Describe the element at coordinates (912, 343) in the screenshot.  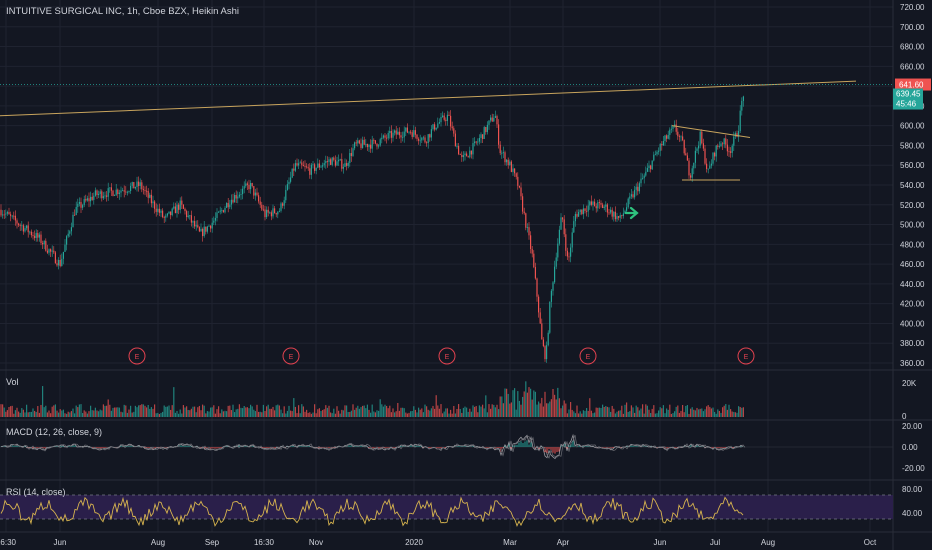
I see `price-tick-label: 380.00` at that location.